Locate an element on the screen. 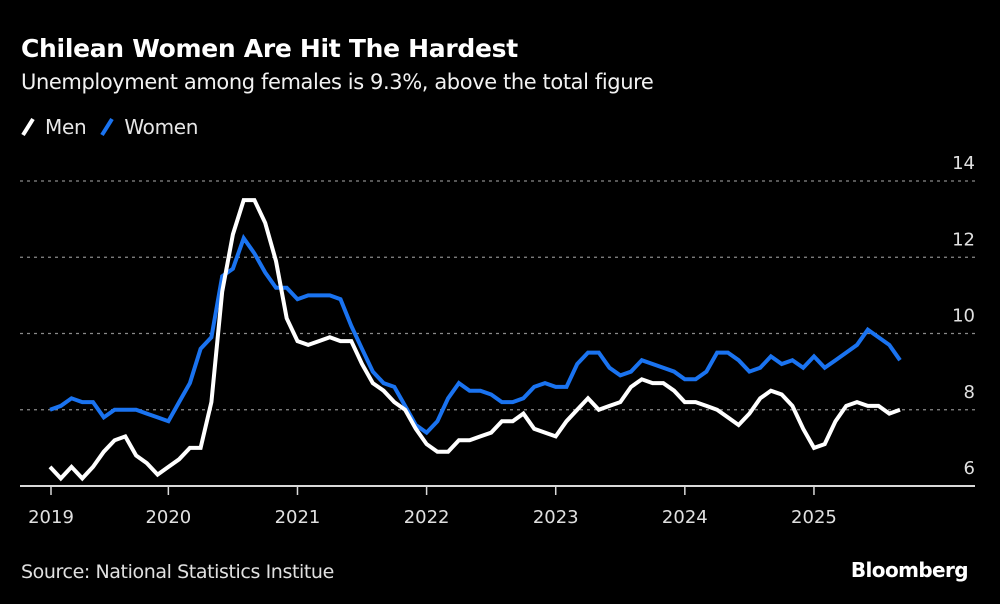  legend-swatch-men-icon is located at coordinates (28, 127).